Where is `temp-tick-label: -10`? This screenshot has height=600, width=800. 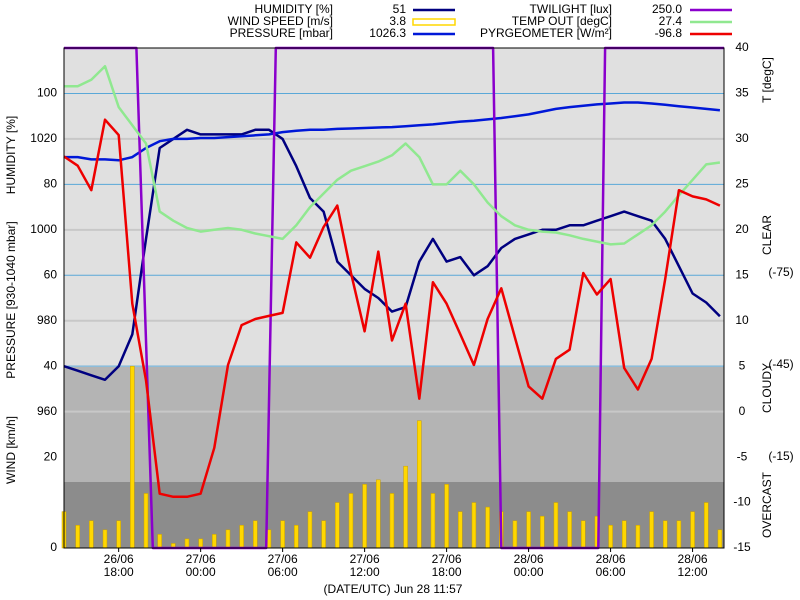 temp-tick-label: -10 is located at coordinates (742, 502).